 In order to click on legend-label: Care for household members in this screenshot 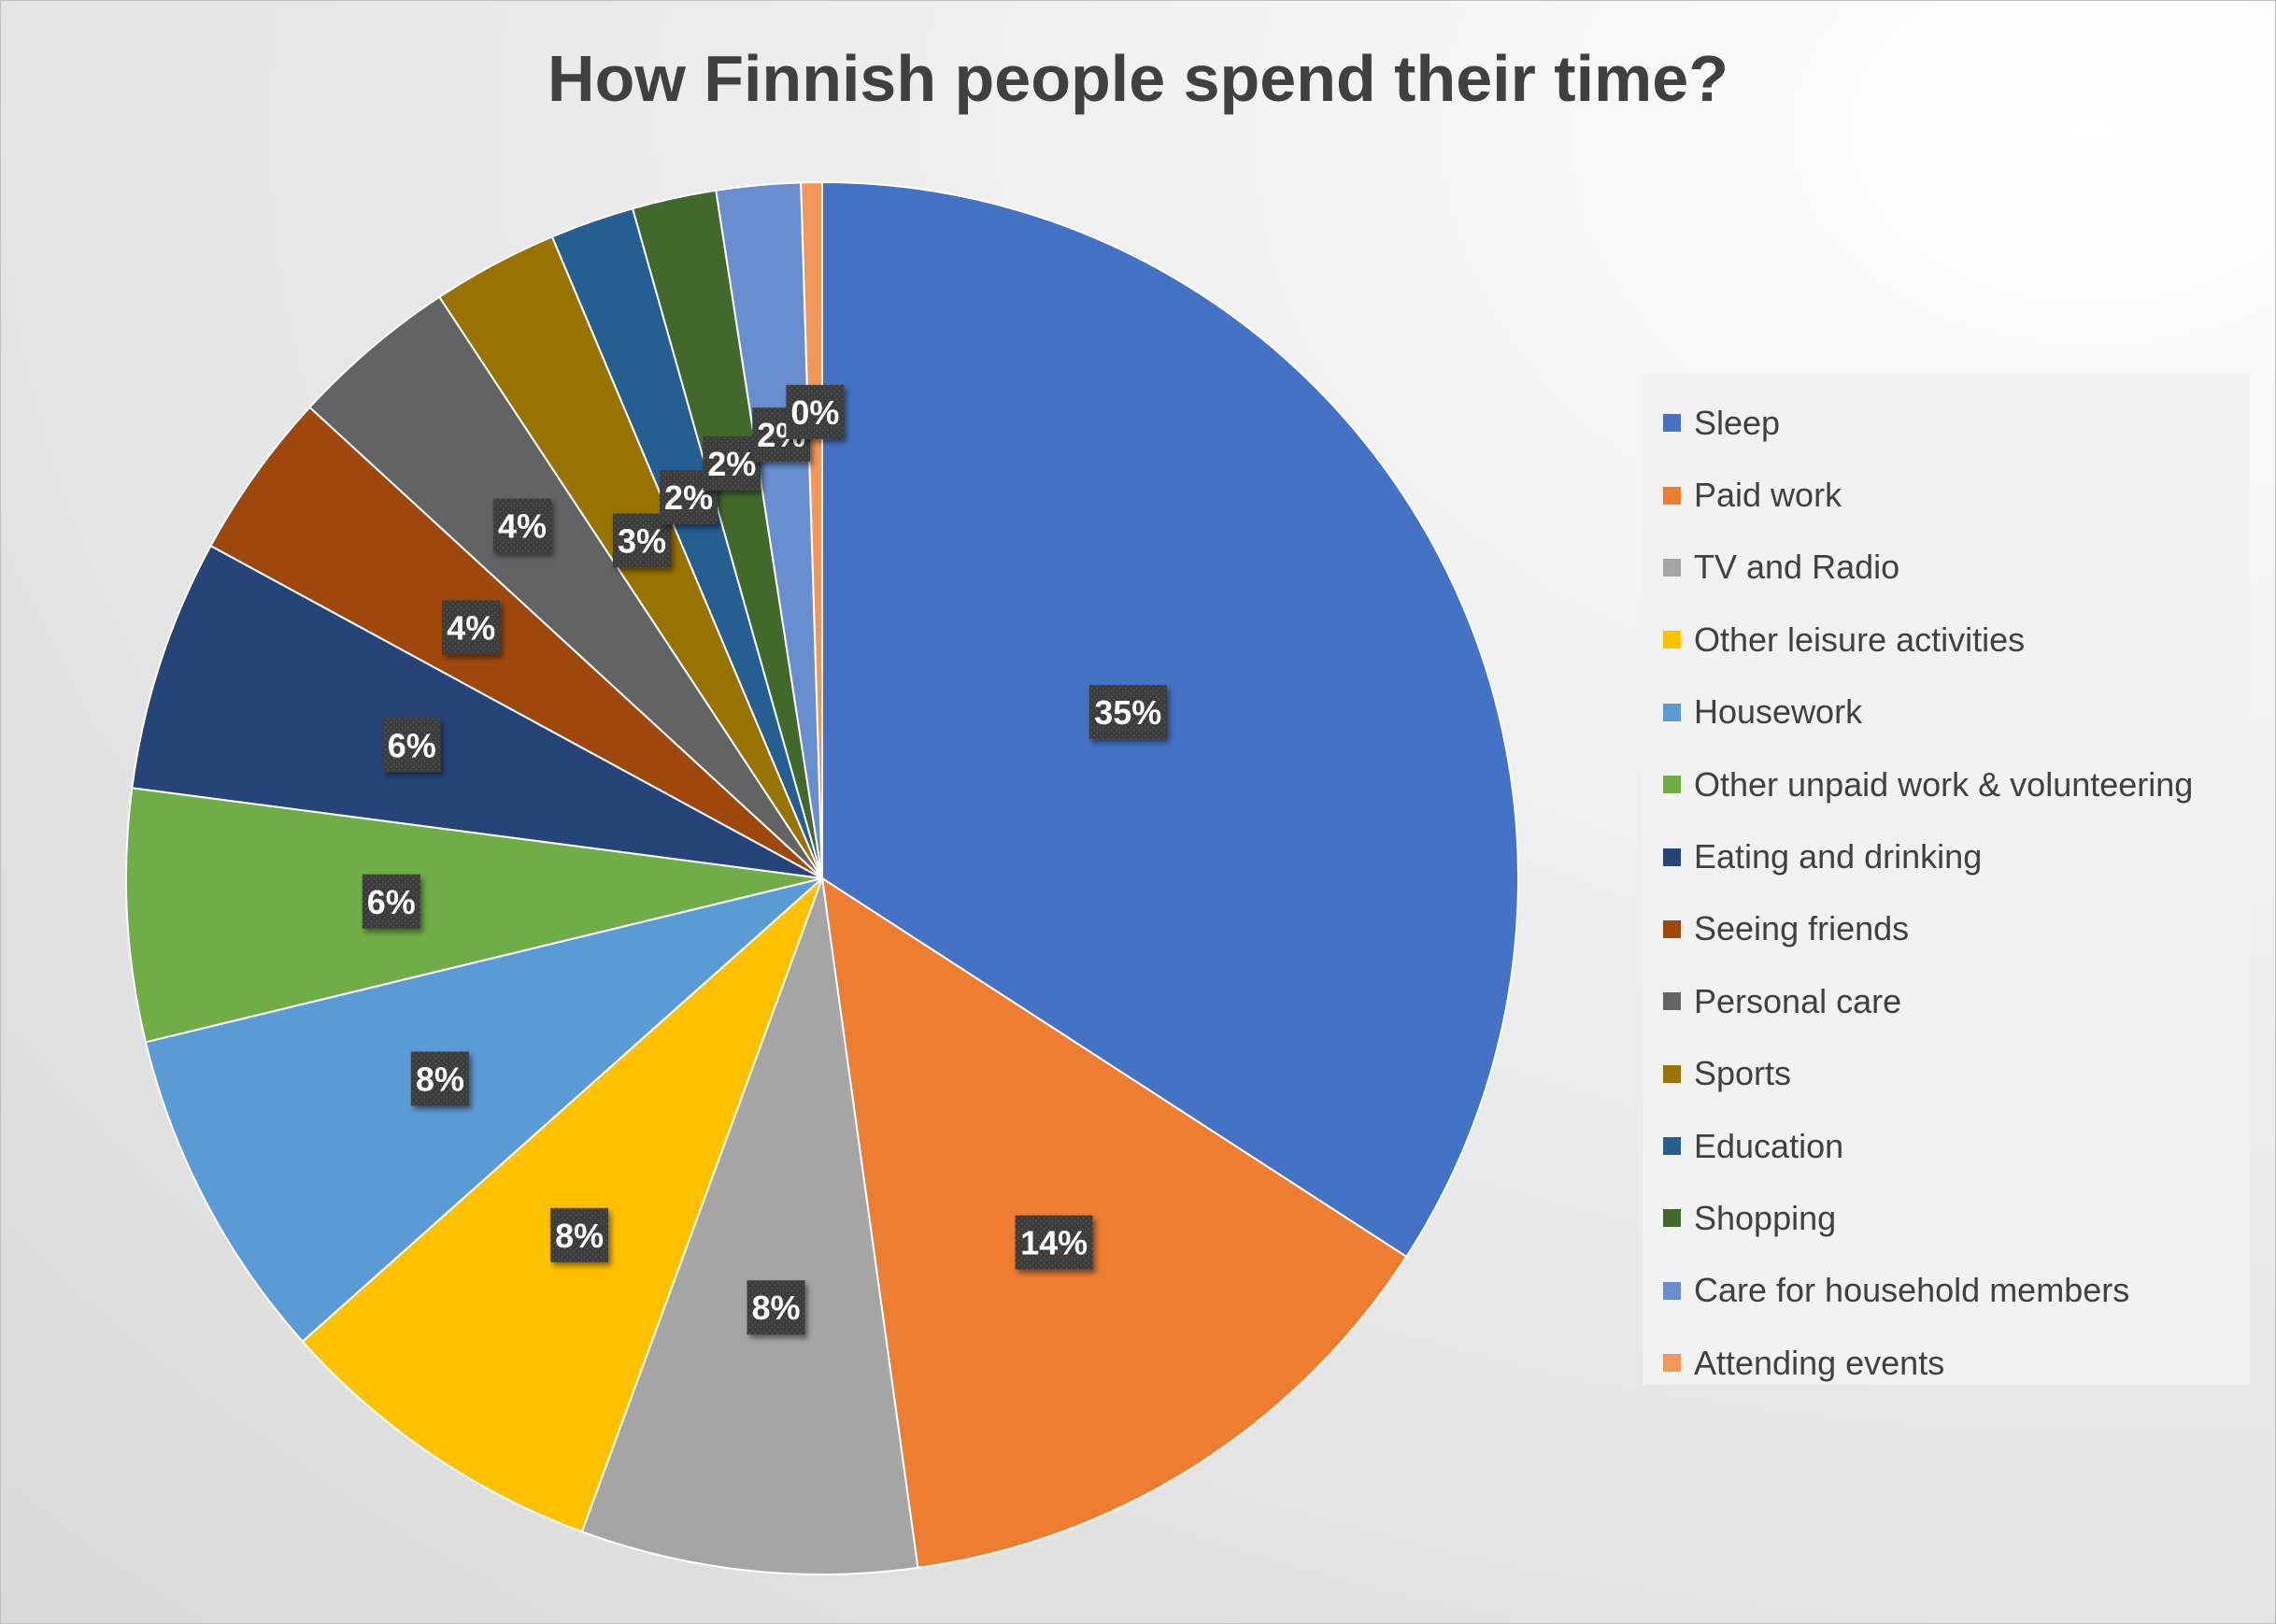, I will do `click(1912, 1290)`.